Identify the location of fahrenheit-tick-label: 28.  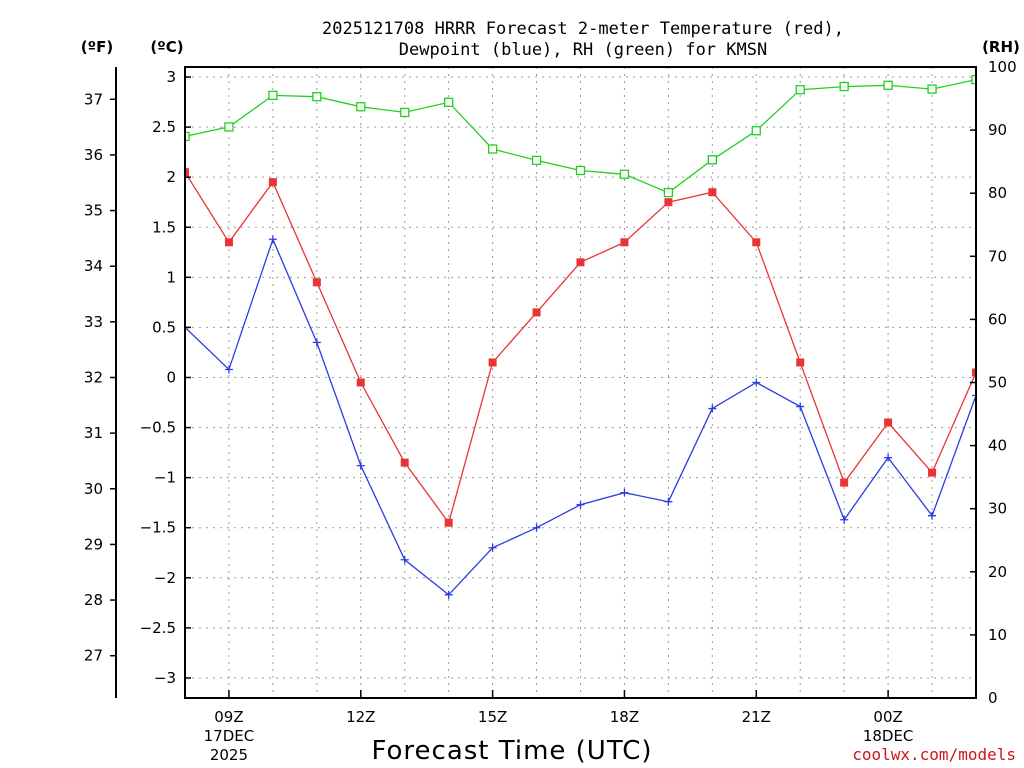
(93, 600).